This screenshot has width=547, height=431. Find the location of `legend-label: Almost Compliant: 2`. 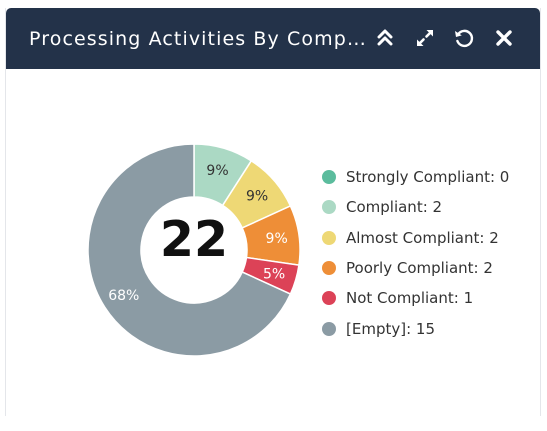

legend-label: Almost Compliant: 2 is located at coordinates (422, 237).